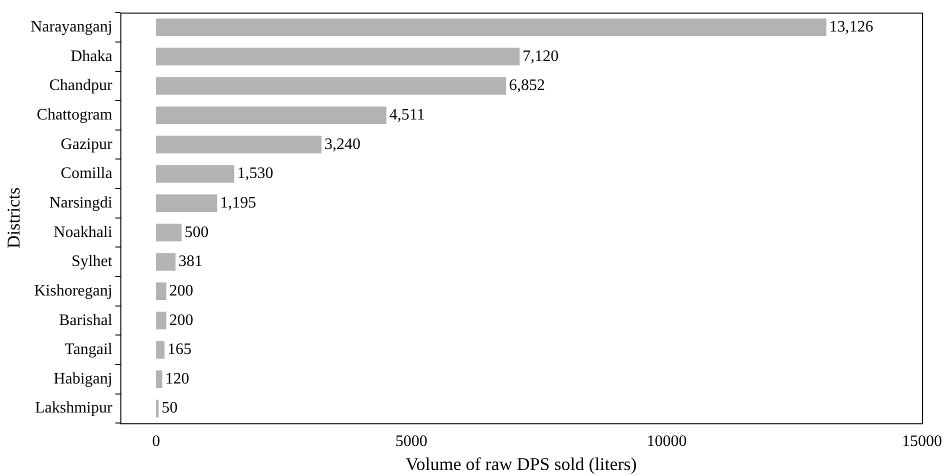  What do you see at coordinates (526, 85) in the screenshot?
I see `data-label: 6,852` at bounding box center [526, 85].